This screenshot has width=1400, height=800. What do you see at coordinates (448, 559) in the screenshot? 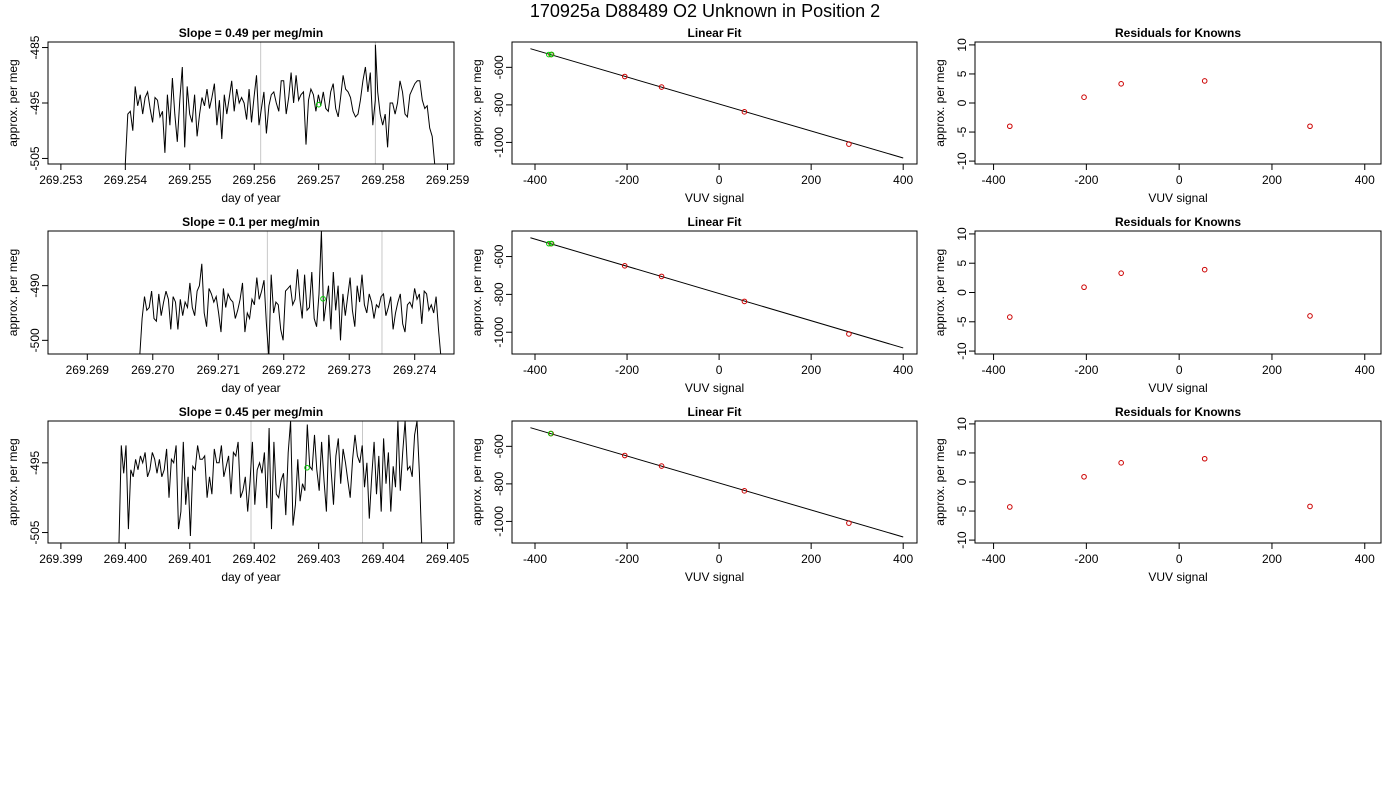
I see `x-tick-label: 269.405` at bounding box center [448, 559].